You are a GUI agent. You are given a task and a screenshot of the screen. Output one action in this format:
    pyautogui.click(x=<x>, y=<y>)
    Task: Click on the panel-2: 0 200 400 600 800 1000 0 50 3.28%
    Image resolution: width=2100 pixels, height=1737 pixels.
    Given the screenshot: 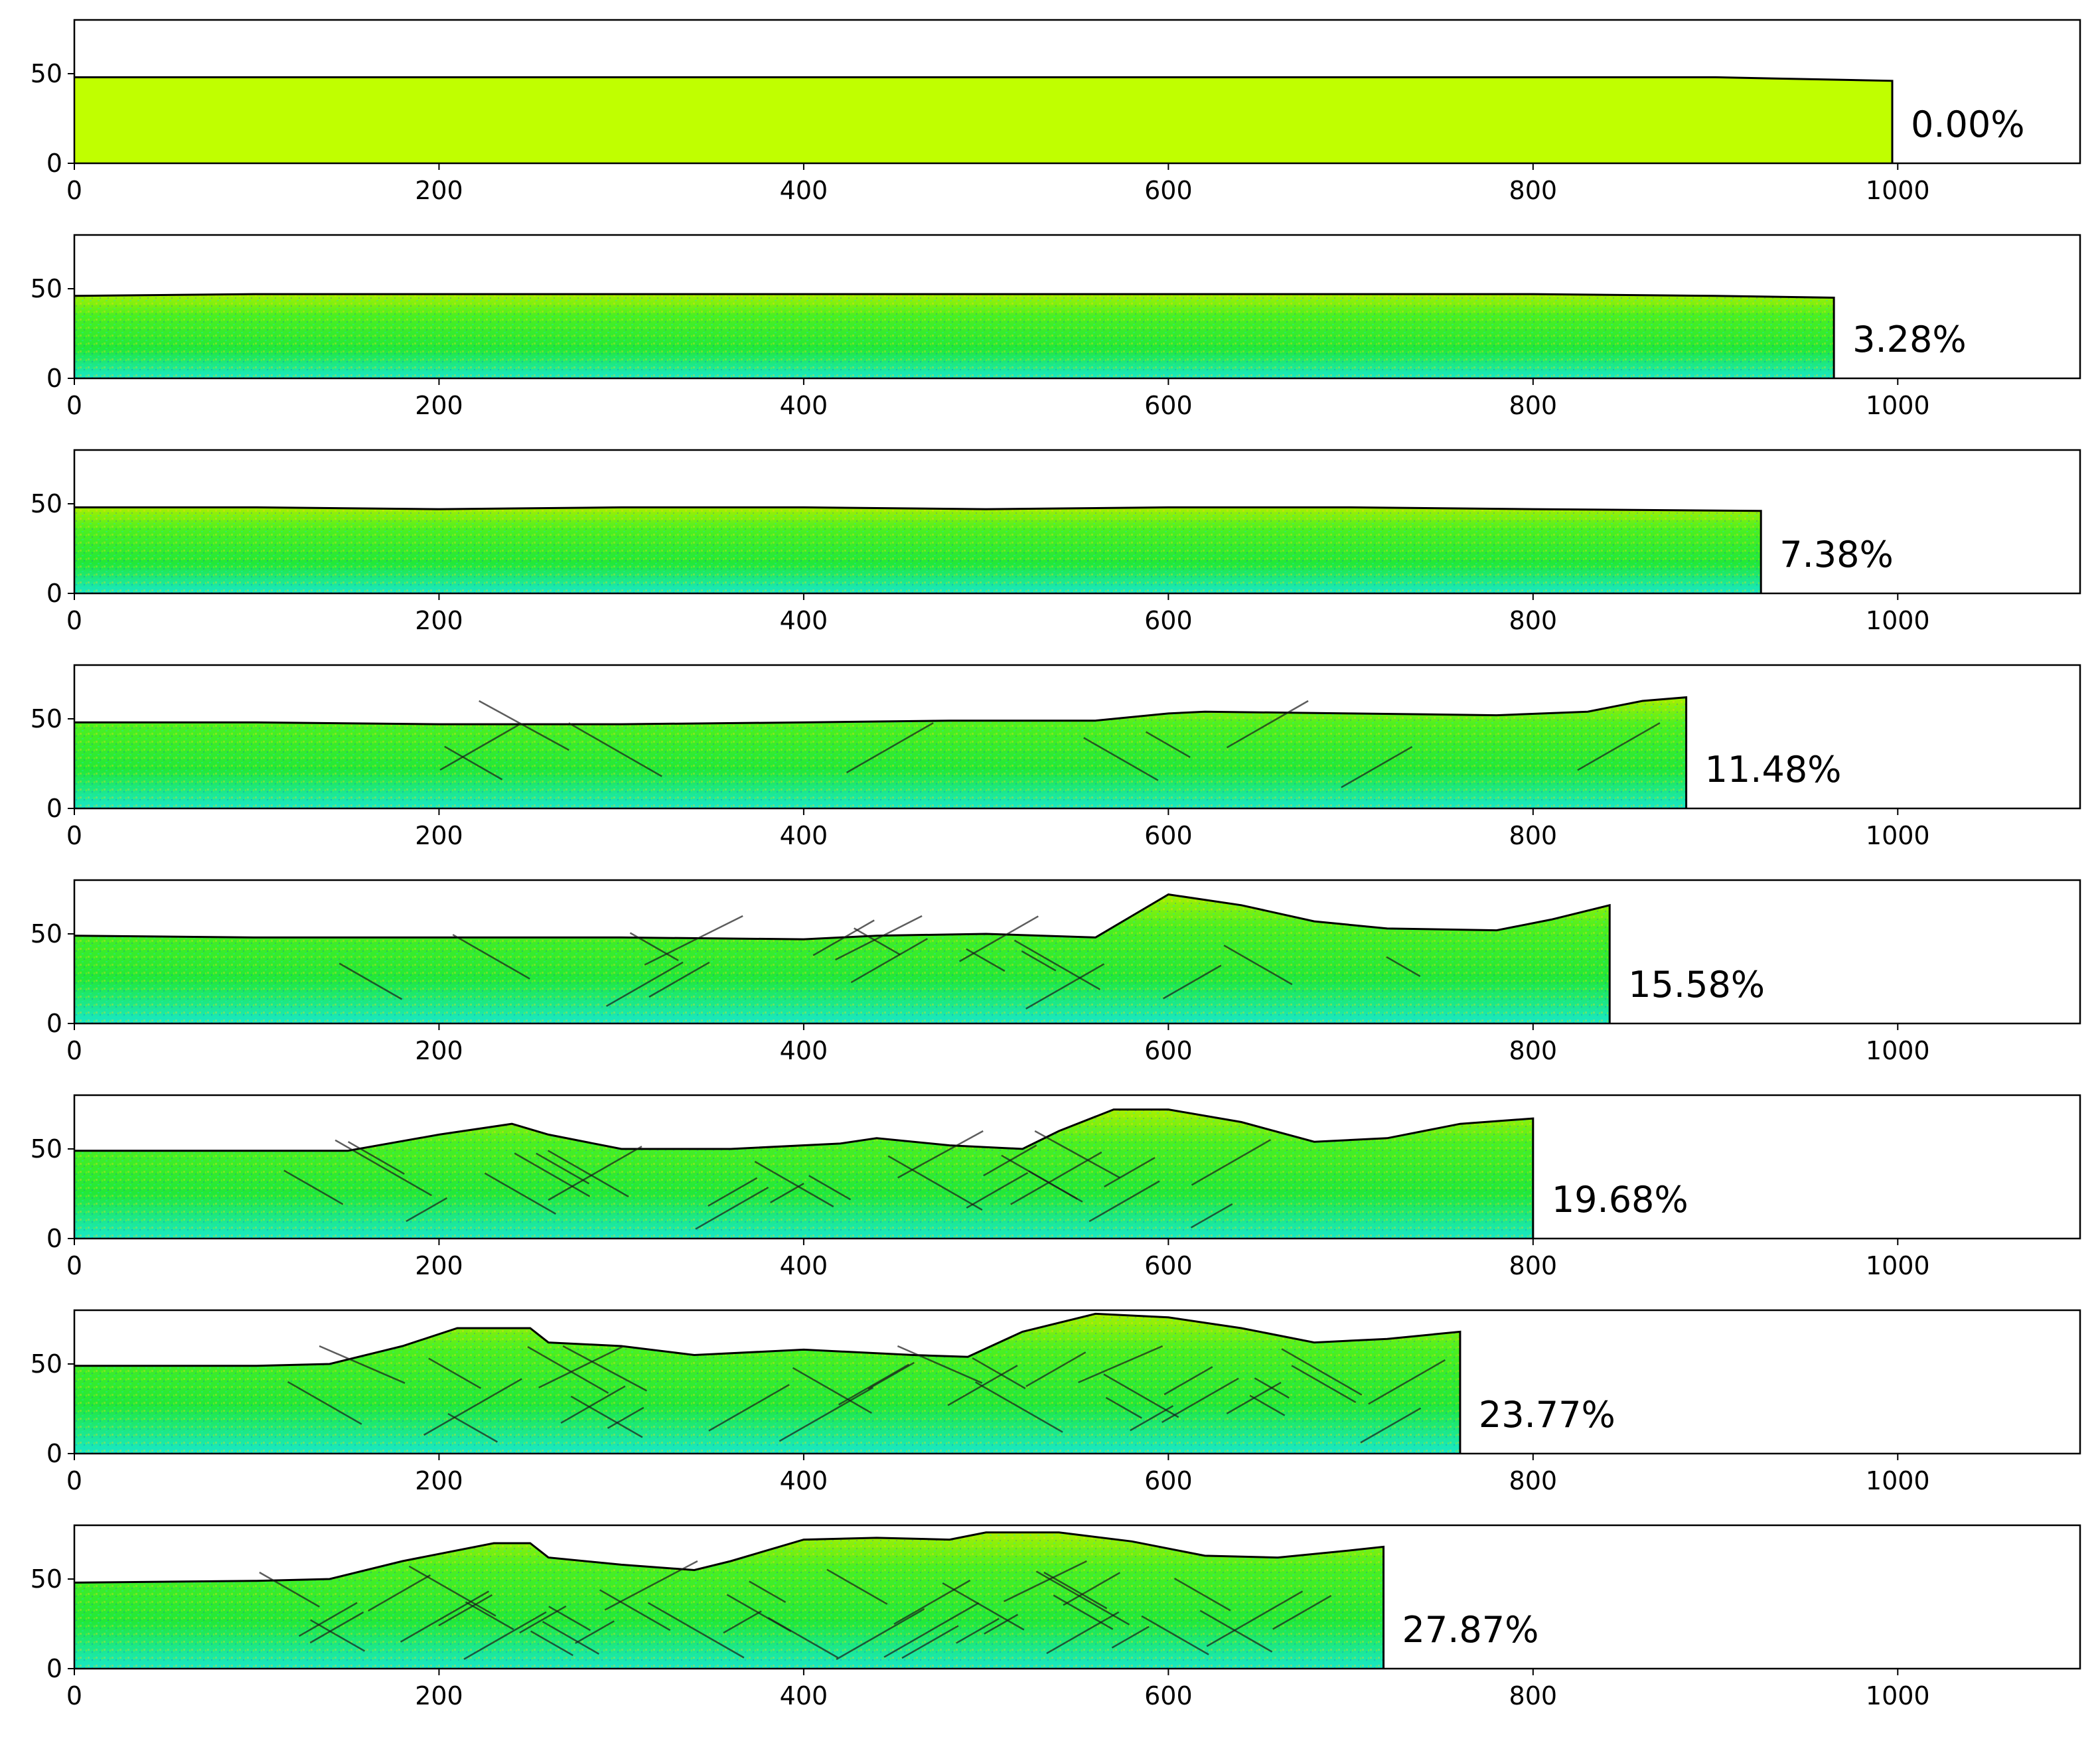 What is the action you would take?
    pyautogui.click(x=1056, y=327)
    